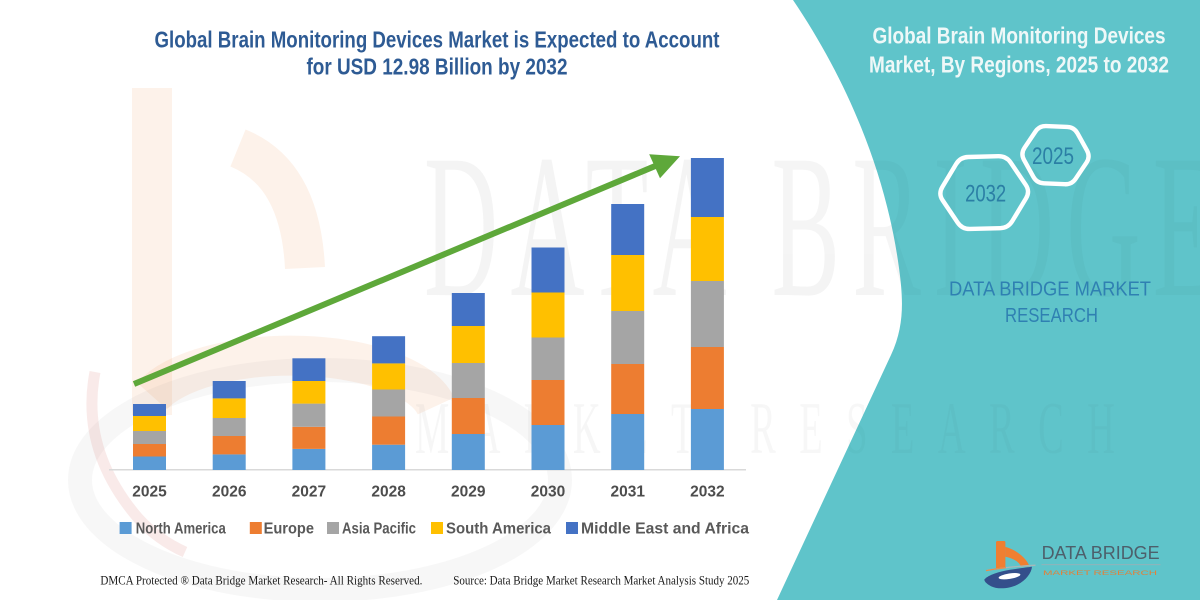  What do you see at coordinates (627, 492) in the screenshot?
I see `svg-text: 2031` at bounding box center [627, 492].